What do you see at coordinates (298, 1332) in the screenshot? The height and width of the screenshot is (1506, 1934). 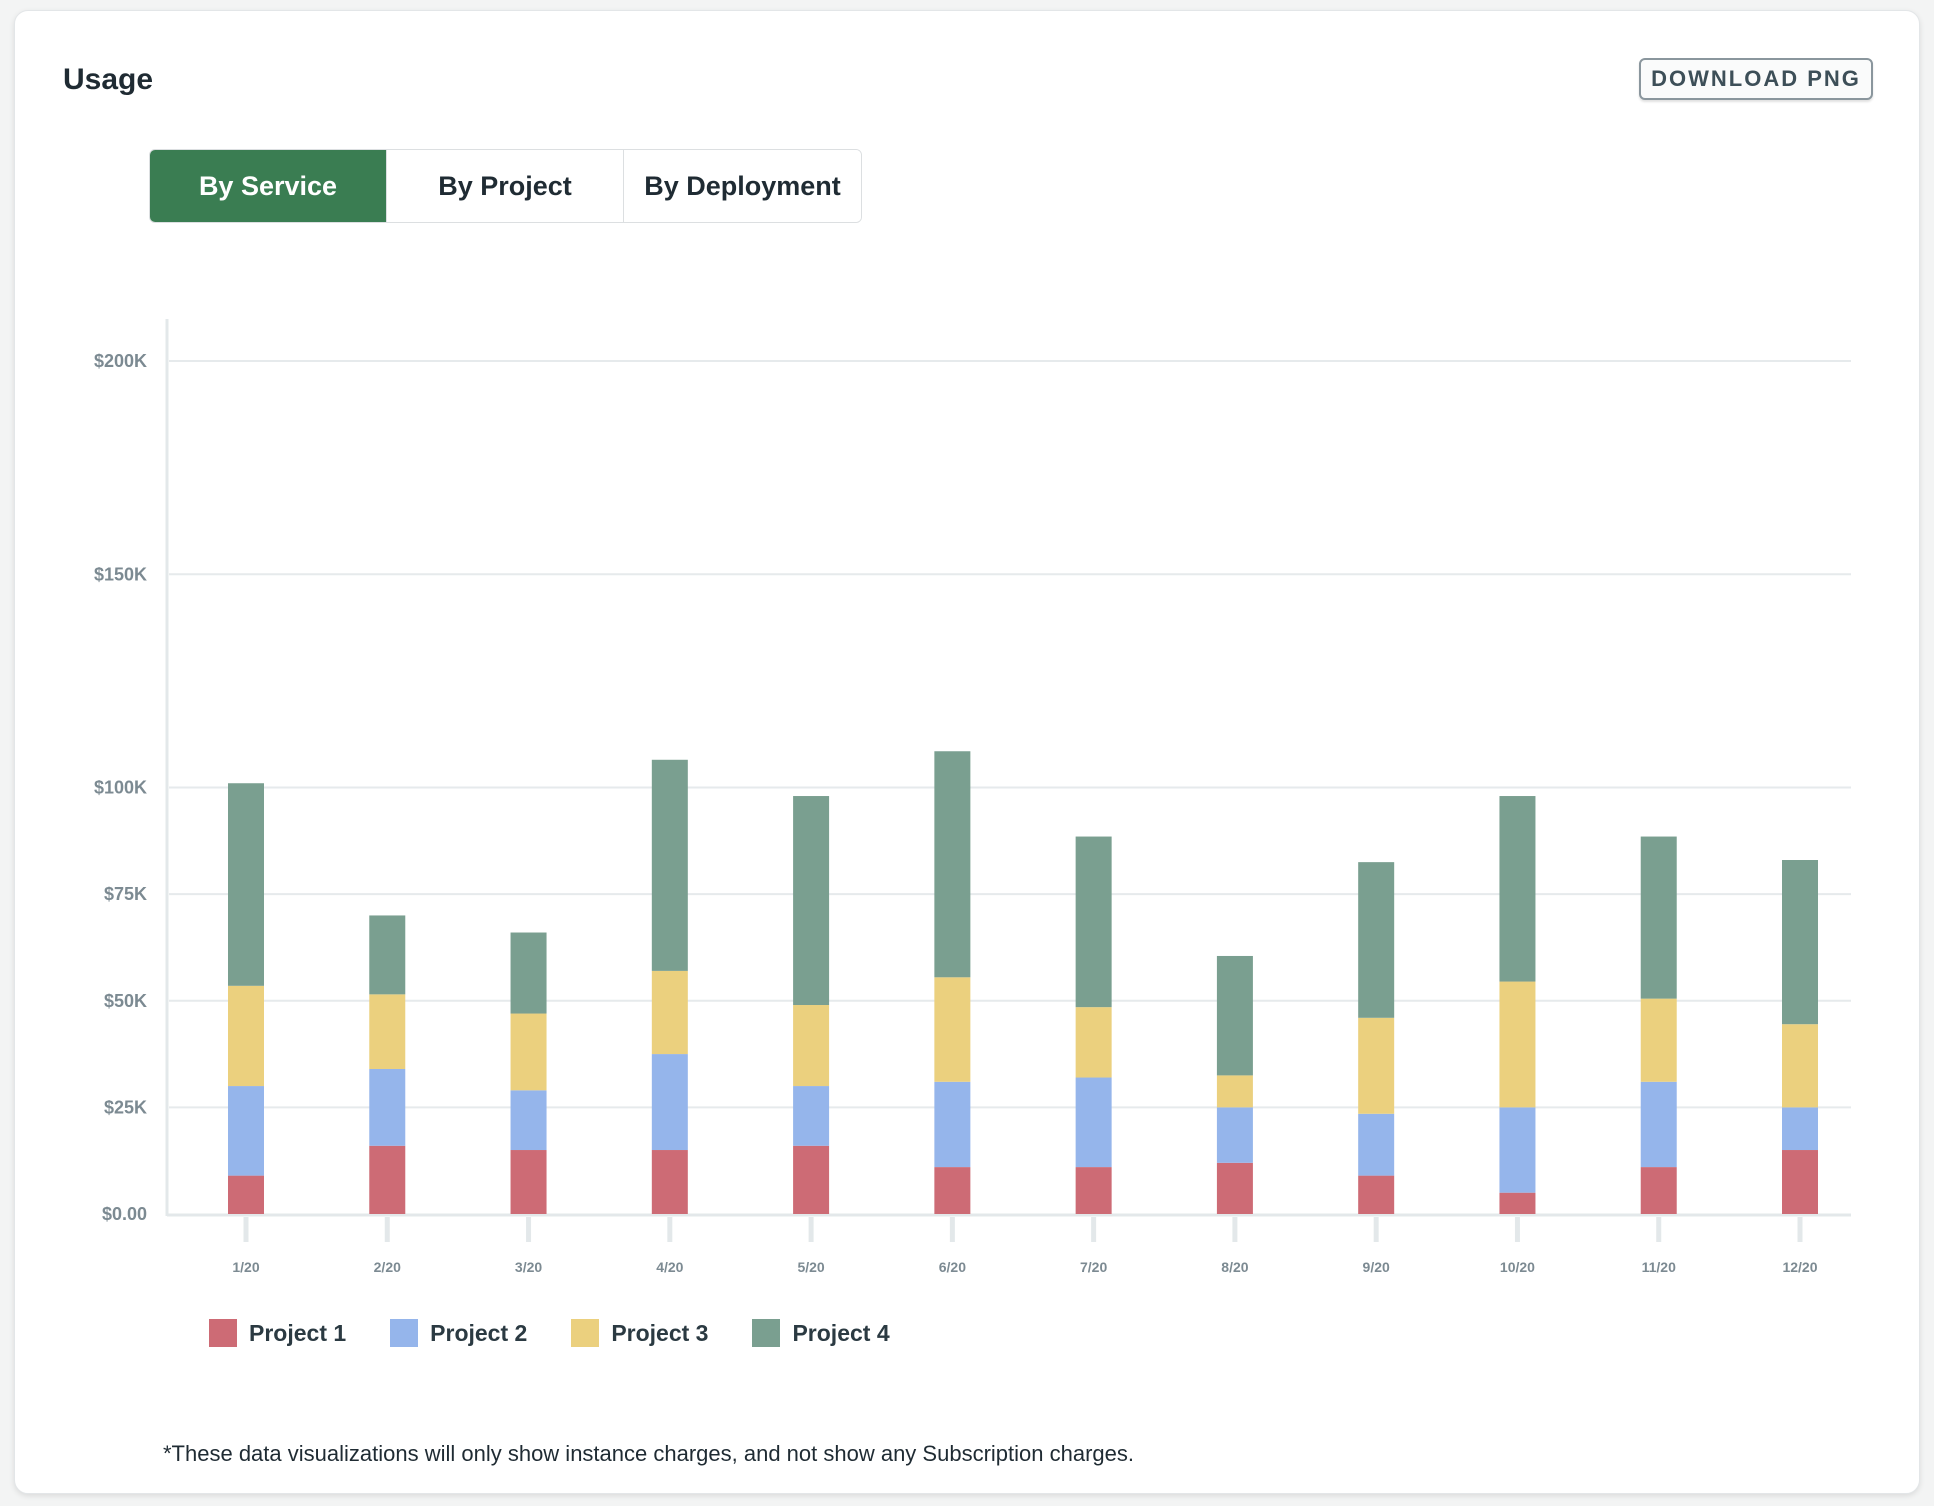 I see `legend-label-project-1: Project 1` at bounding box center [298, 1332].